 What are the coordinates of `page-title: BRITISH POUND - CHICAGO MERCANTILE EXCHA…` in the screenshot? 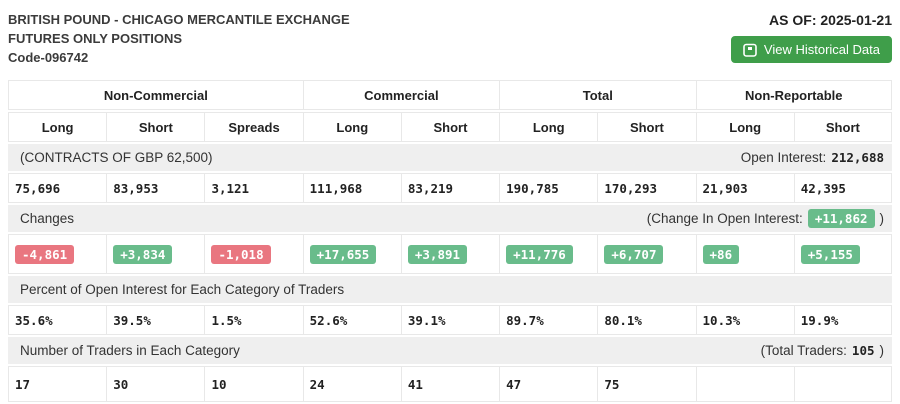 It's located at (179, 19).